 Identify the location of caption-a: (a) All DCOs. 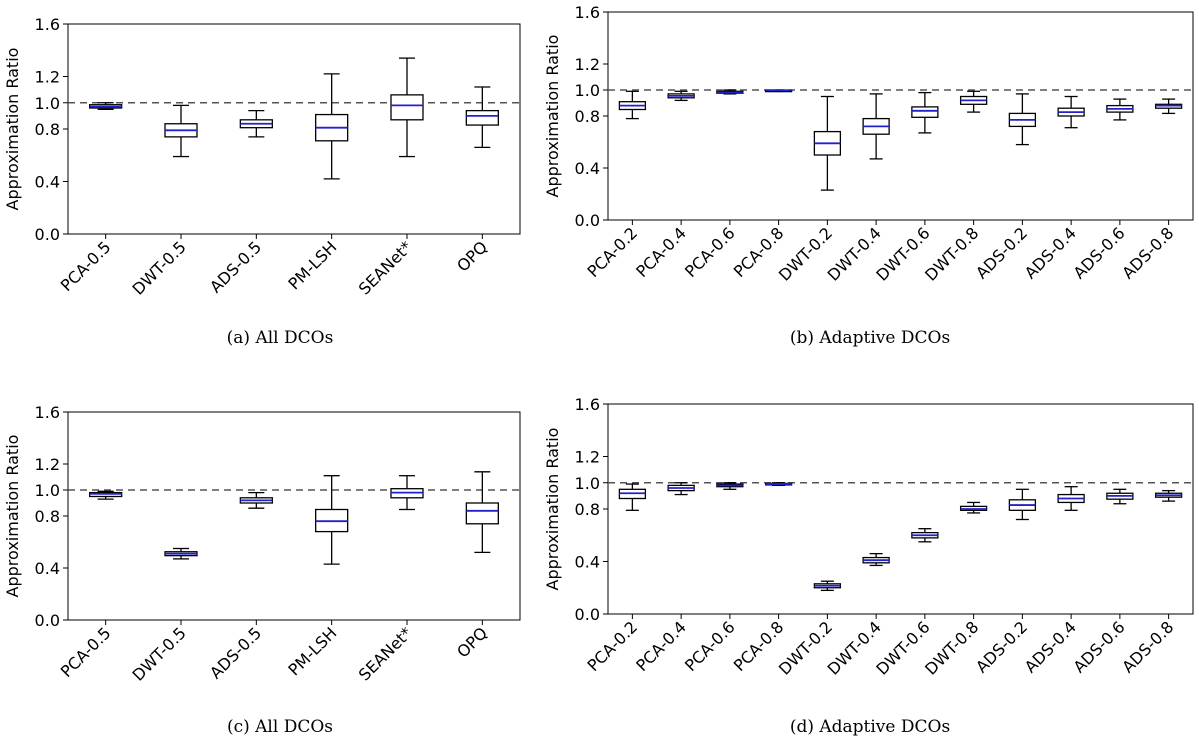
(280, 338).